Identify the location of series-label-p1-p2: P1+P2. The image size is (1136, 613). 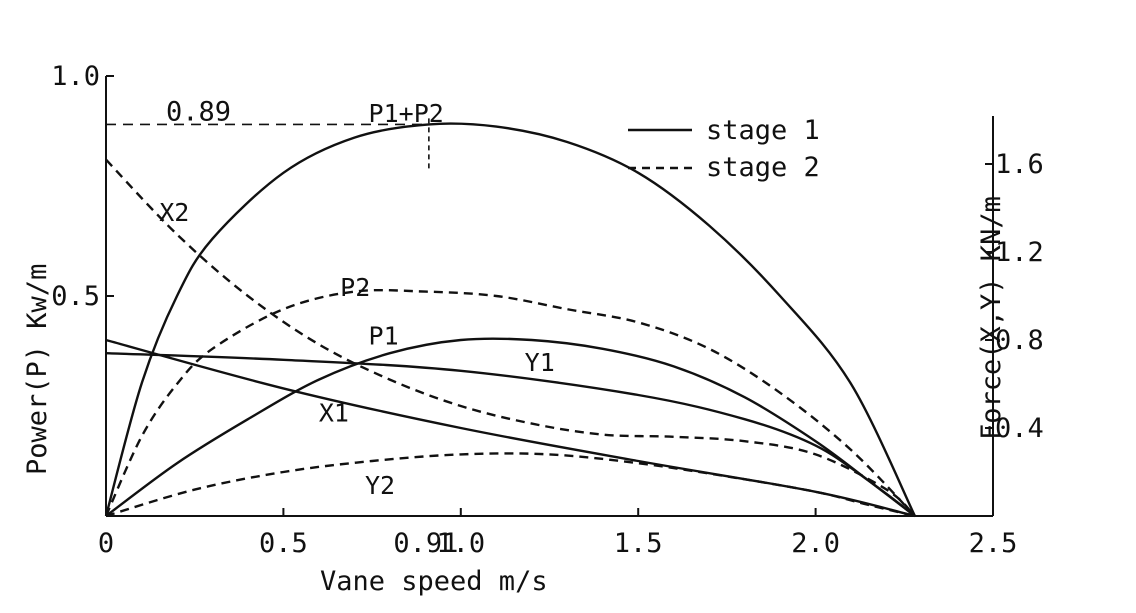
(406, 113).